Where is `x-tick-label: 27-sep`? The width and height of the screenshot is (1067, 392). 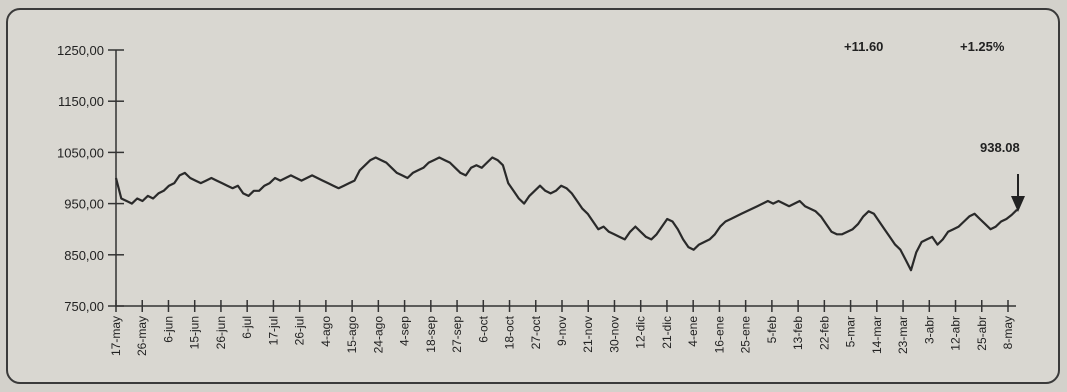 x-tick-label: 27-sep is located at coordinates (457, 334).